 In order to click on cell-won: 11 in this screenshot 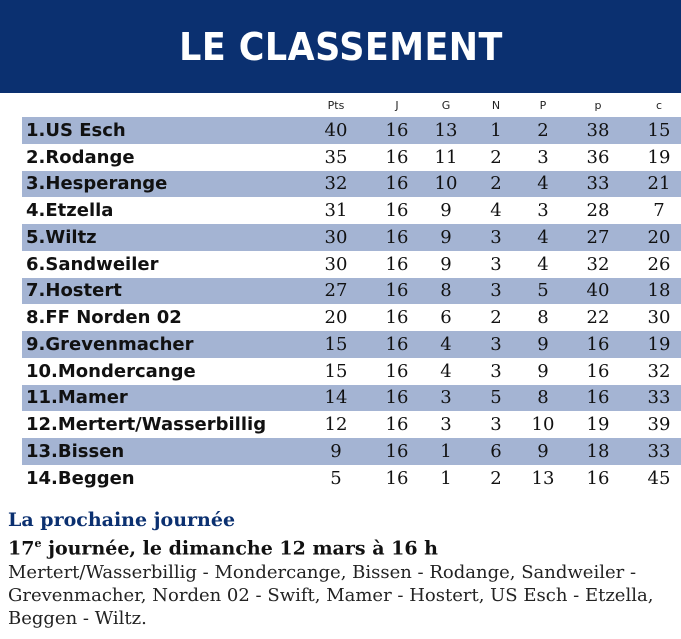, I will do `click(446, 157)`.